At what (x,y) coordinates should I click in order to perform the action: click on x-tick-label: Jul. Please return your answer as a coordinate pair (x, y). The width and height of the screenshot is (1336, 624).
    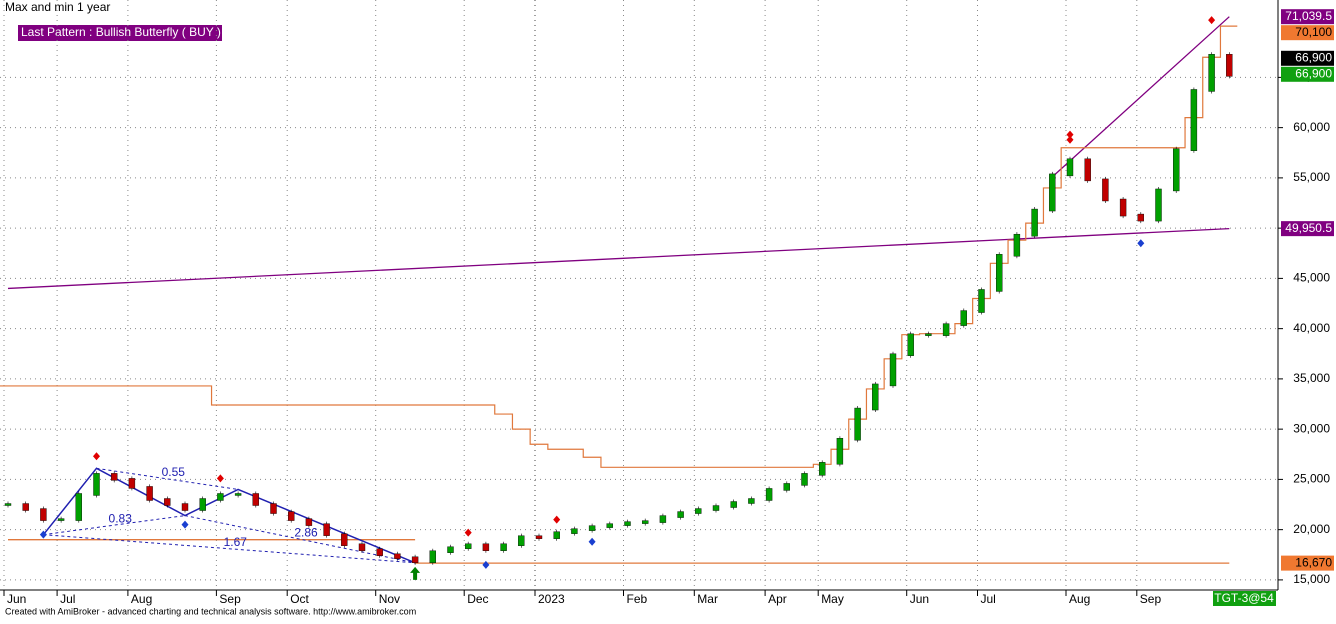
    Looking at the image, I should click on (988, 599).